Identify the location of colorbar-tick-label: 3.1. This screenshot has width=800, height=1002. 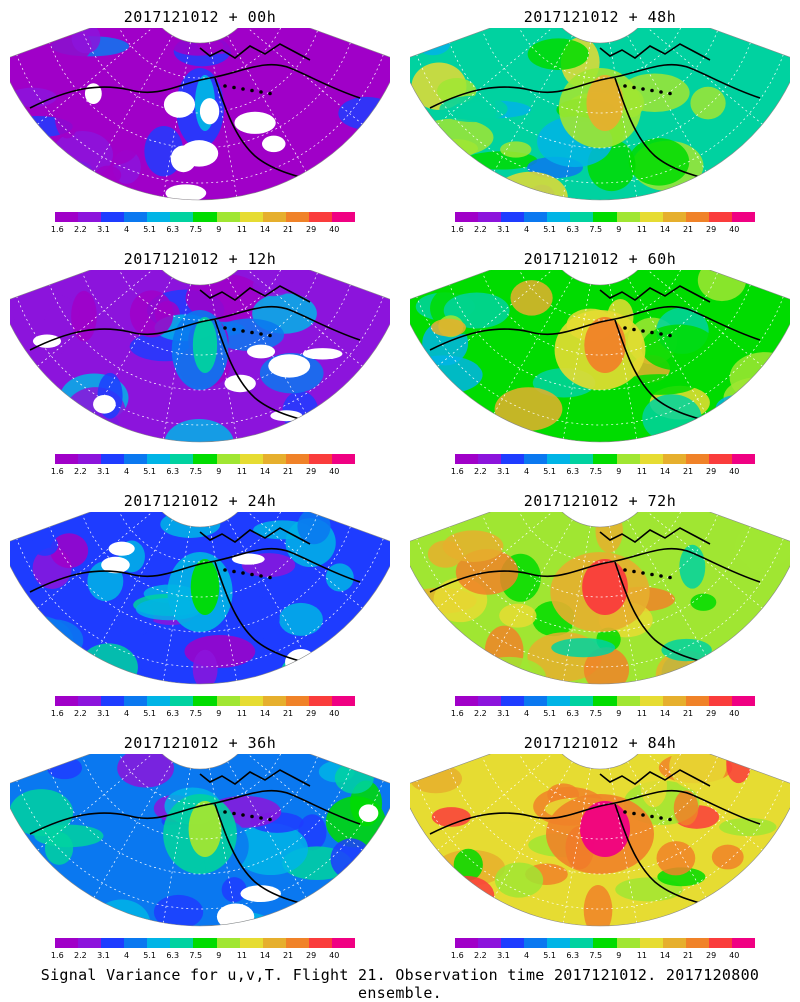
(103, 955).